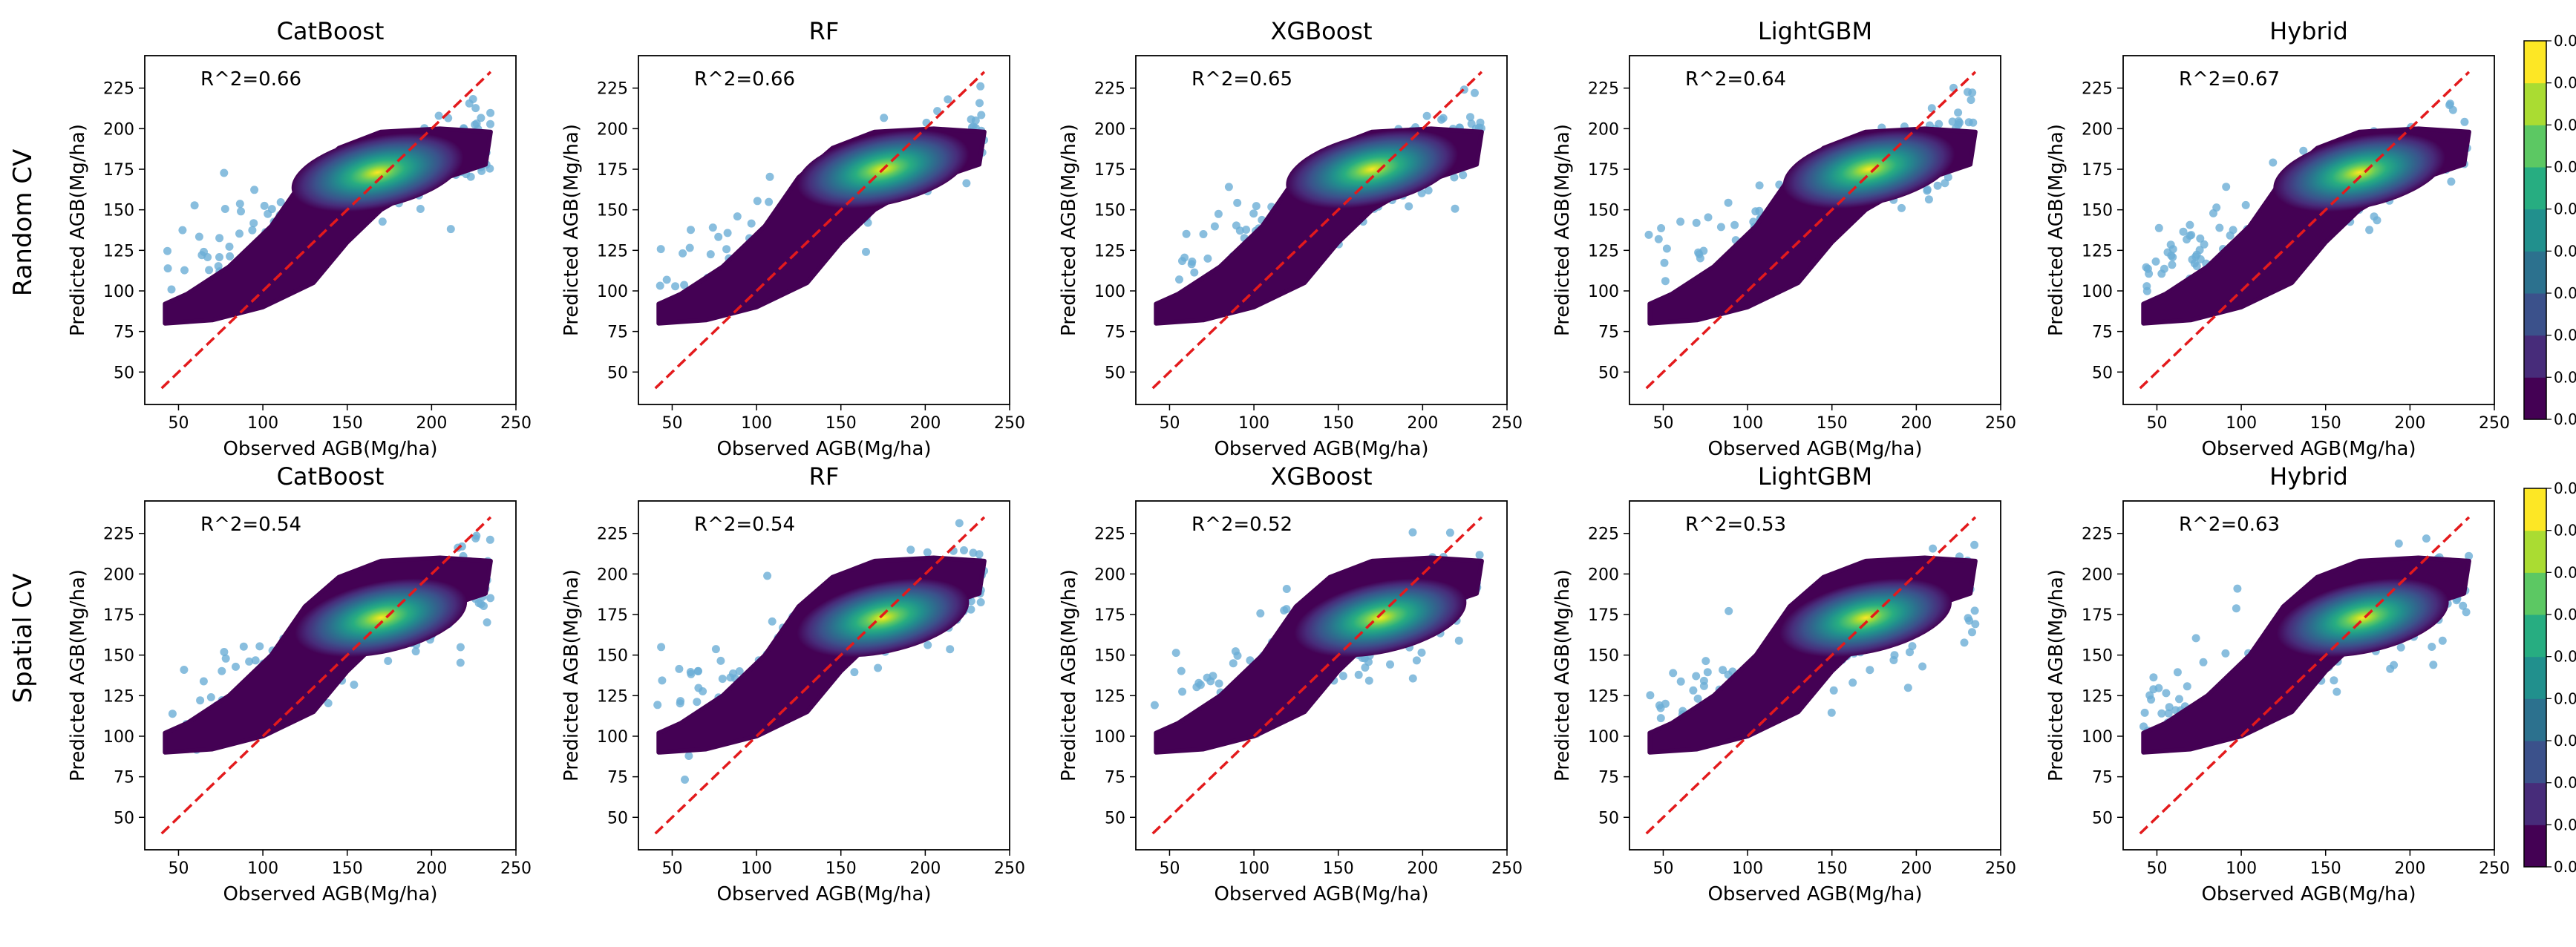 The width and height of the screenshot is (2576, 947). What do you see at coordinates (2565, 209) in the screenshot?
I see `colorbar-tick-label: 0.0002760` at bounding box center [2565, 209].